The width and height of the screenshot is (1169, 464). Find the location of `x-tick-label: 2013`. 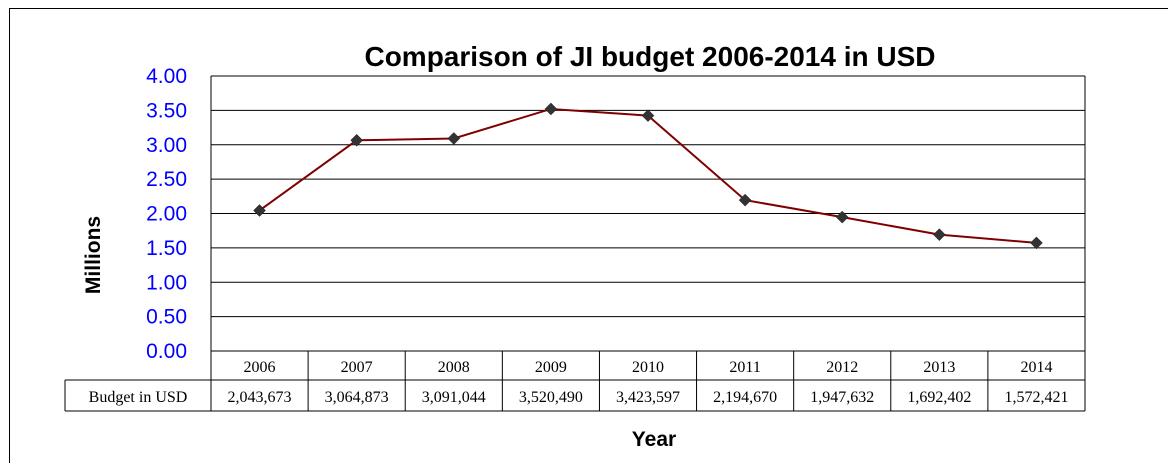

x-tick-label: 2013 is located at coordinates (939, 367).